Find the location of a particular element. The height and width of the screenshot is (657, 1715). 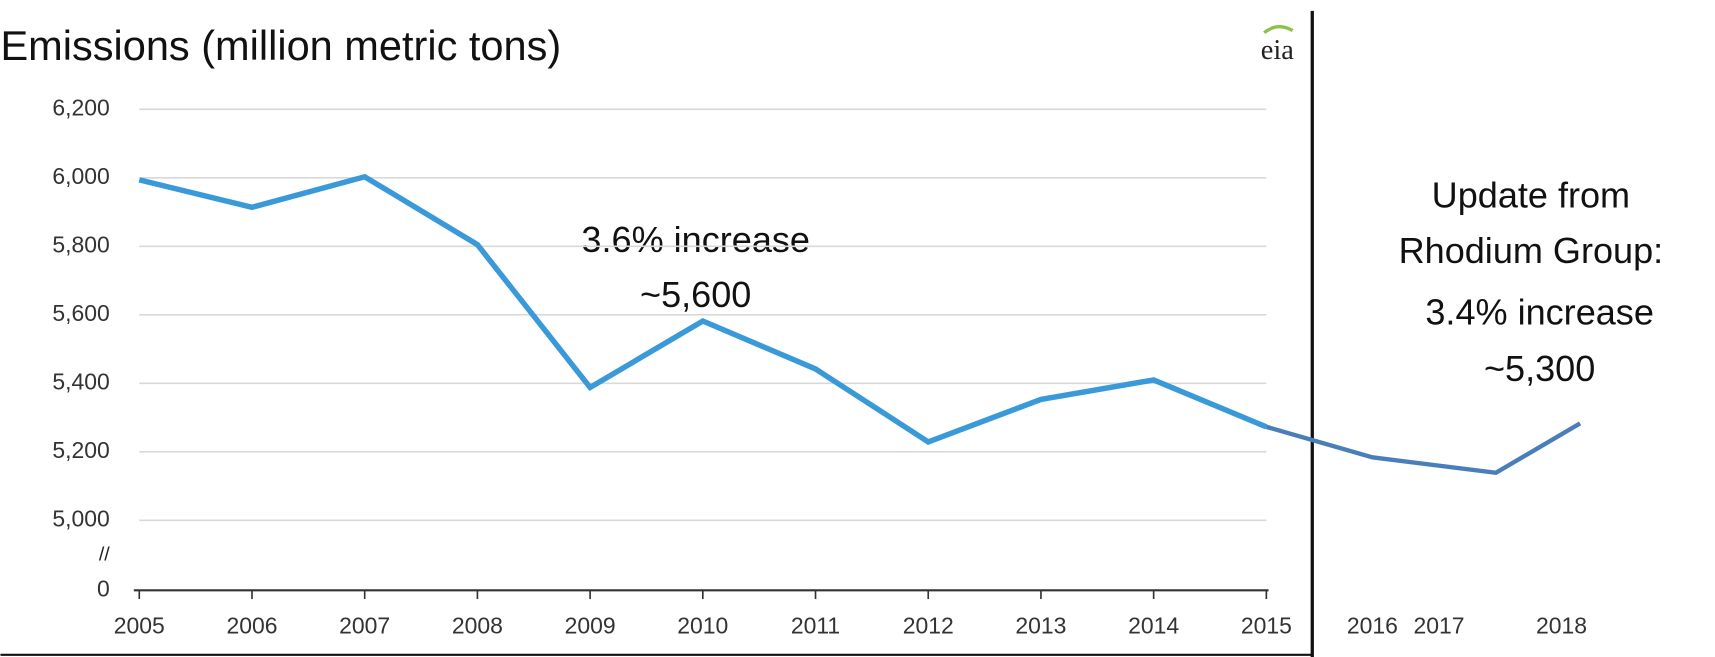

y-tick-label: 6,200 is located at coordinates (80, 107).